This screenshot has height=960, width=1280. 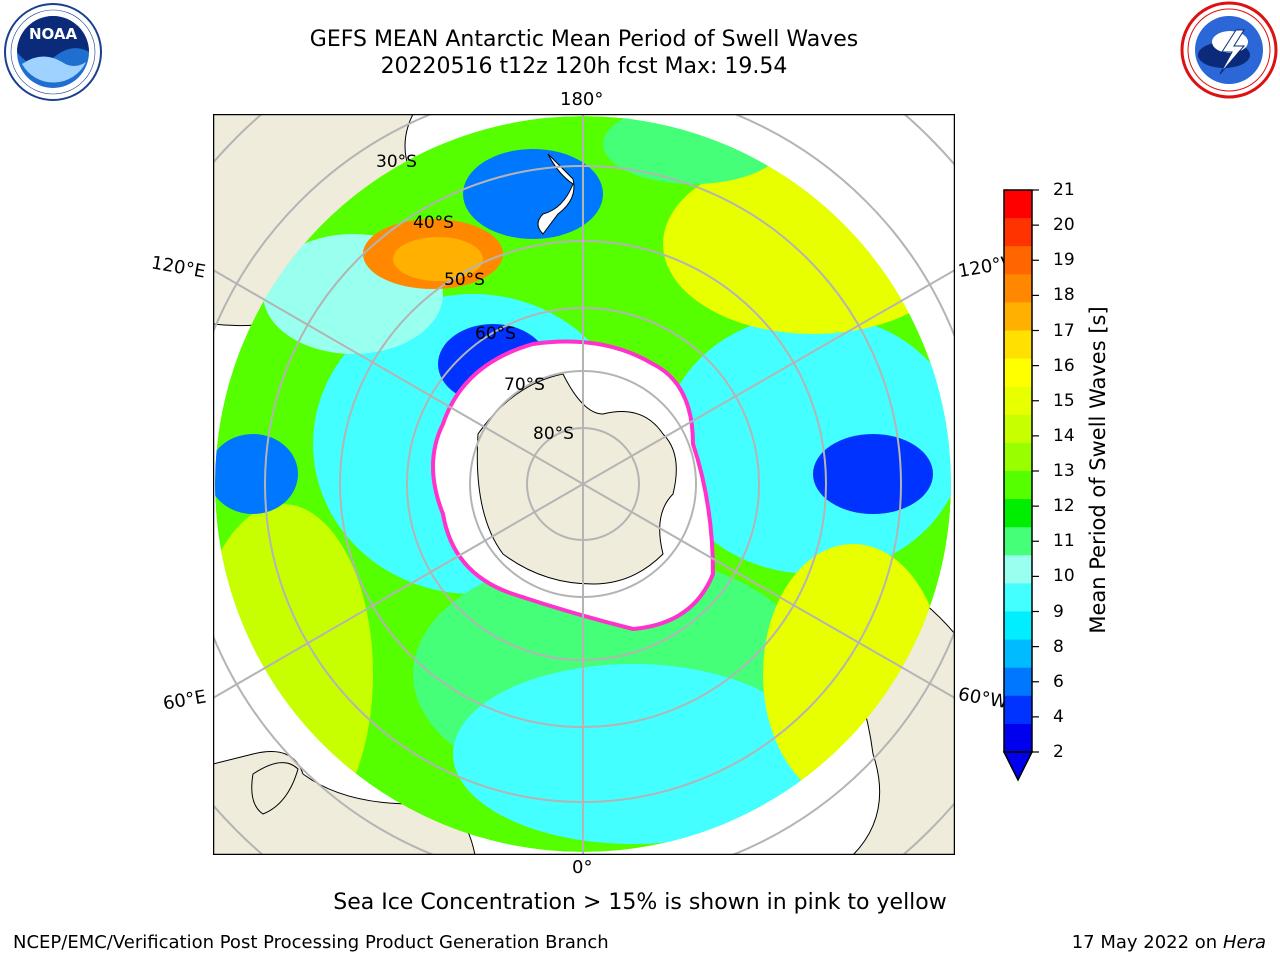 I want to click on colorbar-tick-label: 20, so click(x=1064, y=225).